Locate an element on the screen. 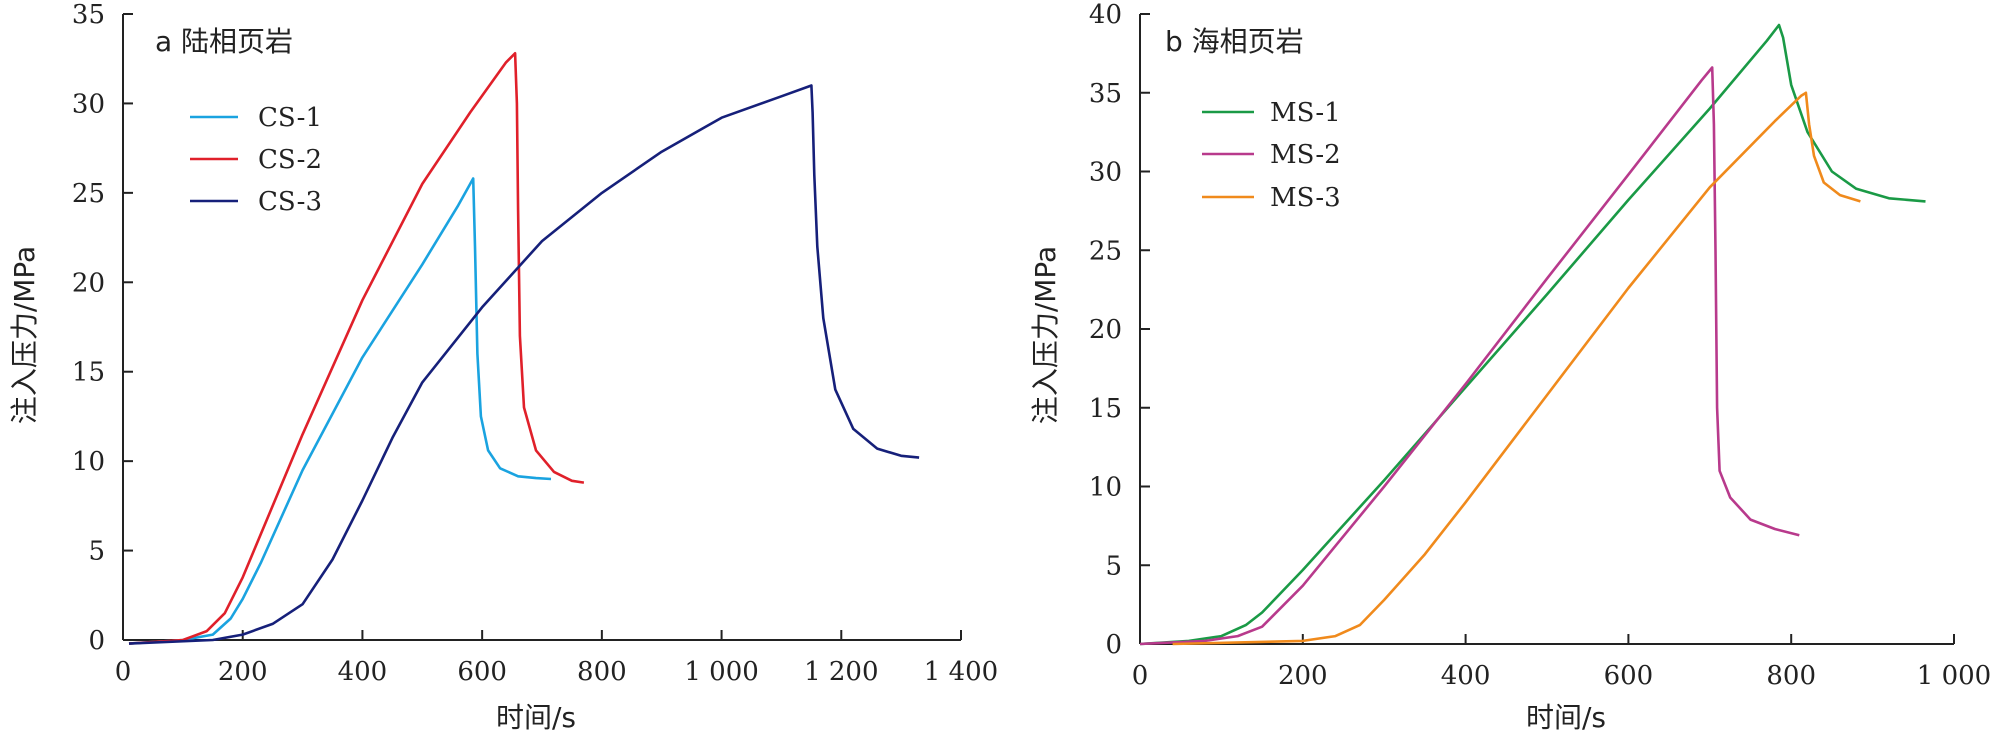 The width and height of the screenshot is (2000, 737). panel-b-y-tick-label: 0 is located at coordinates (1113, 645).